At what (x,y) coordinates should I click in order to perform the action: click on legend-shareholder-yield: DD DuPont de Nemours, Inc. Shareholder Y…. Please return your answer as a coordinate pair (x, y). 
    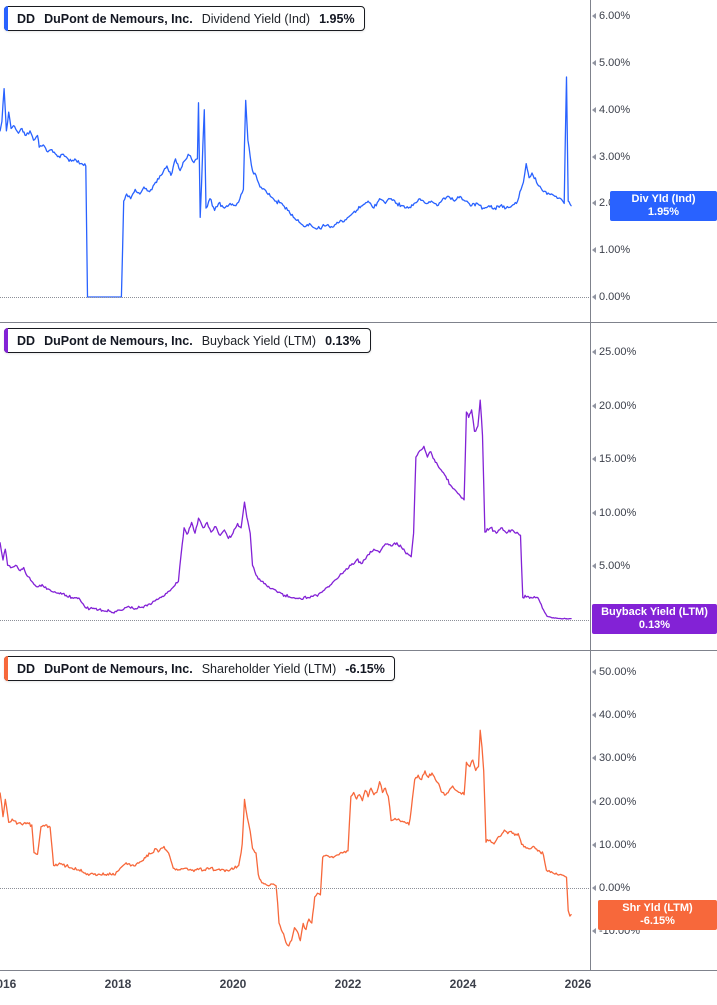
    Looking at the image, I should click on (199, 668).